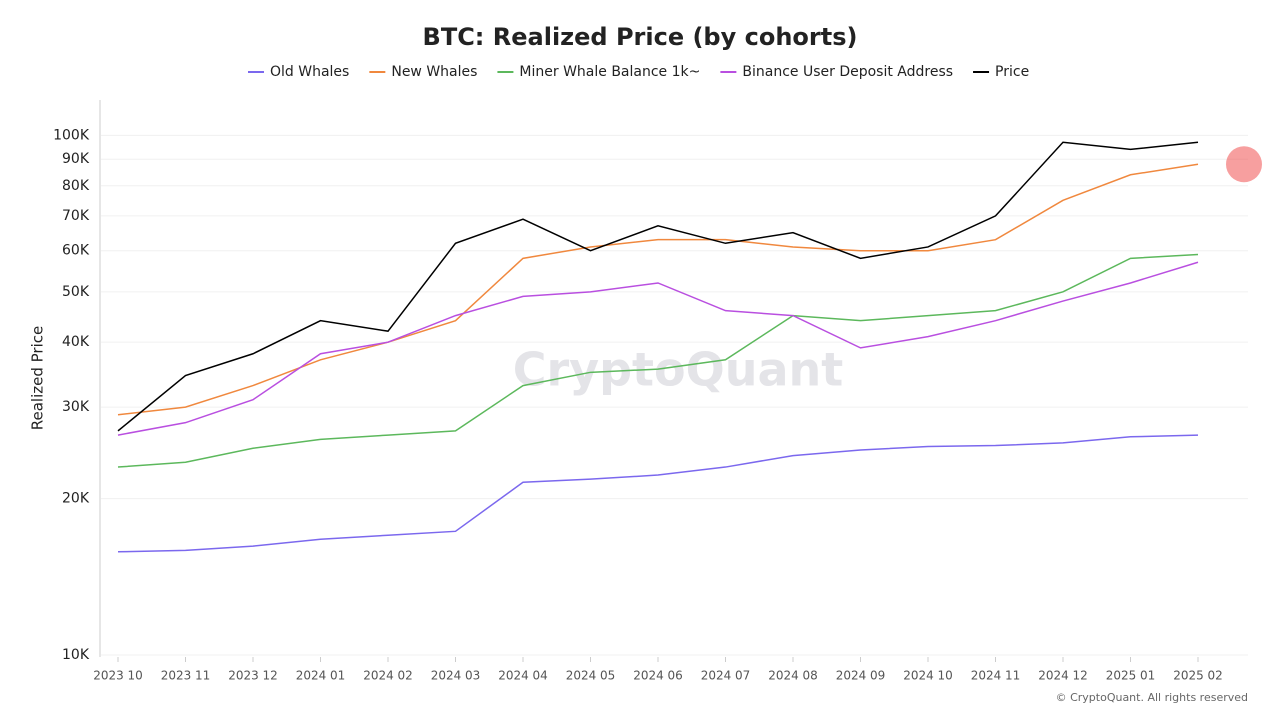 The image size is (1280, 720). Describe the element at coordinates (609, 72) in the screenshot. I see `legend-label: Miner Whale Balance 1k~` at that location.